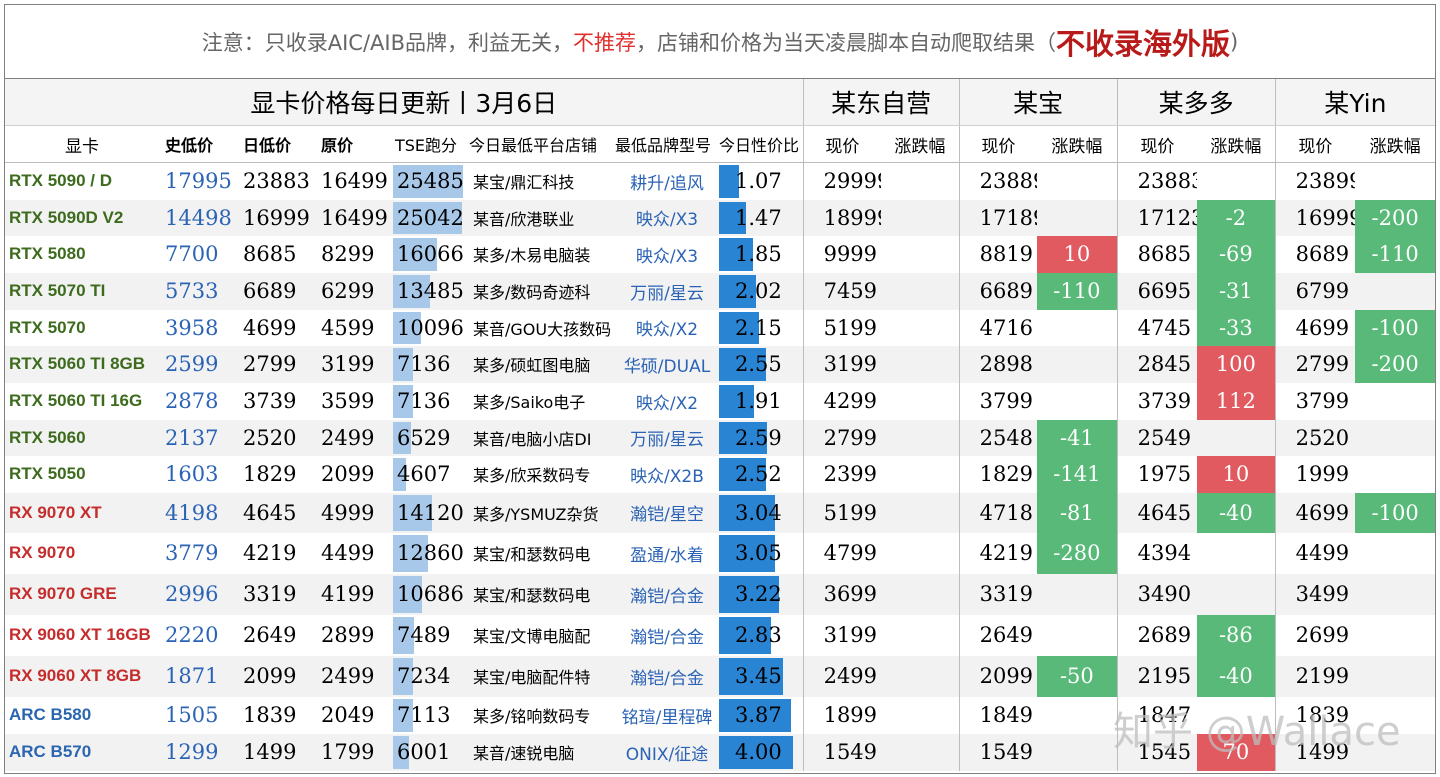 The image size is (1440, 777). I want to click on pdd-price: 4745, so click(1157, 327).